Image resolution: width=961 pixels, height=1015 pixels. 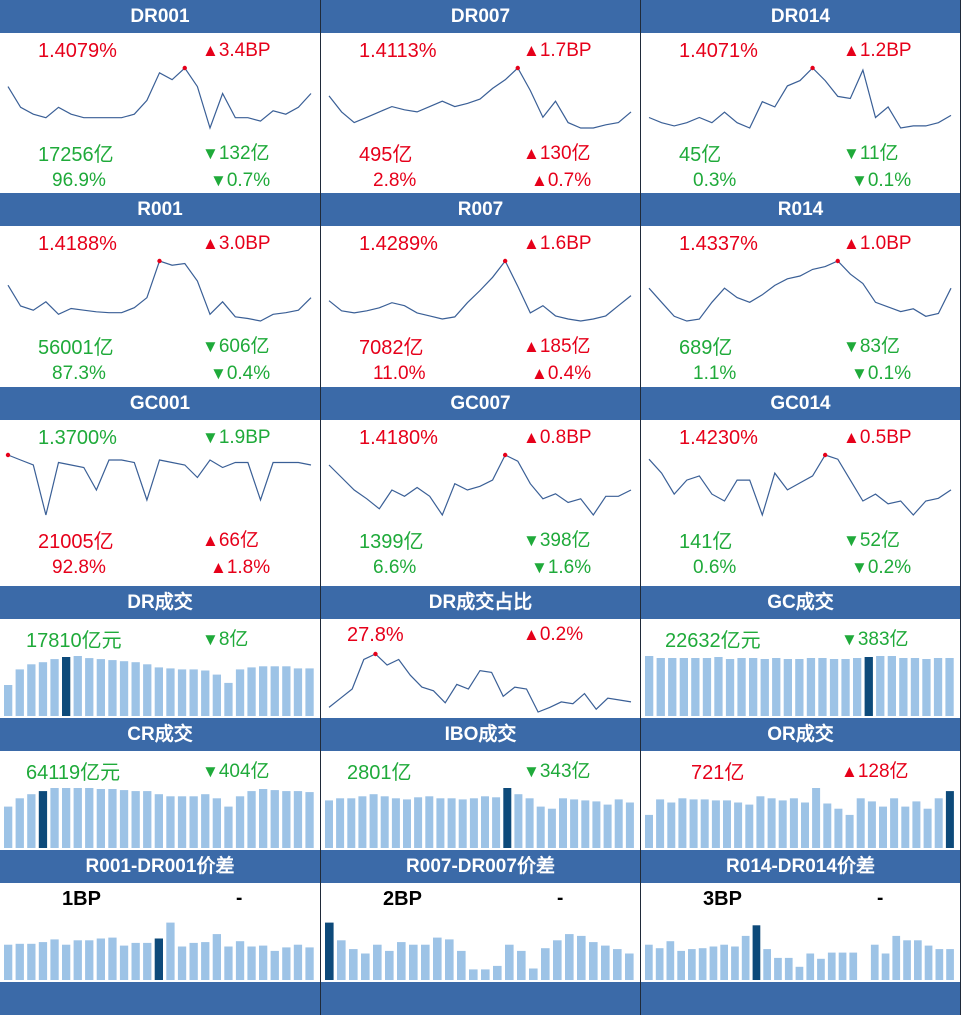 I want to click on rate-sparkline-peak-point, so click(x=825, y=455).